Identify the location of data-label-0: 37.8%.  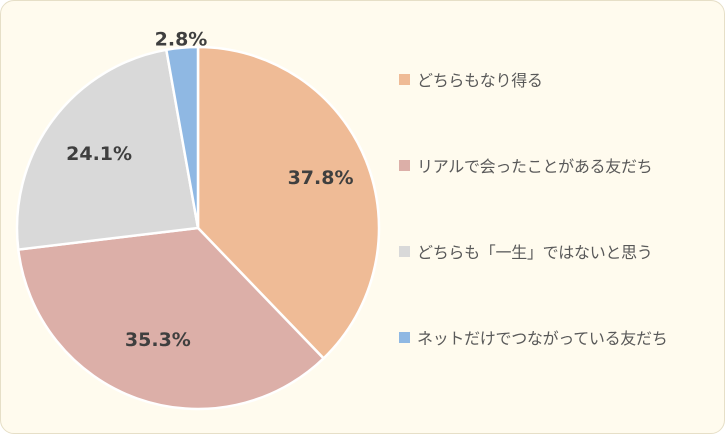
(321, 178).